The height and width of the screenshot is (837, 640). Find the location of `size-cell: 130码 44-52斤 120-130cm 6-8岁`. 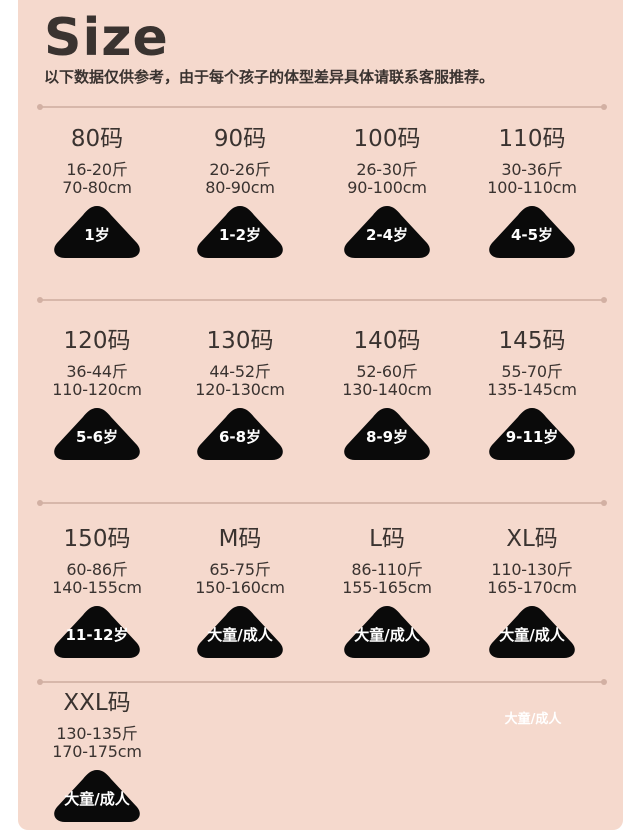

size-cell: 130码 44-52斤 120-130cm 6-8岁 is located at coordinates (240, 394).